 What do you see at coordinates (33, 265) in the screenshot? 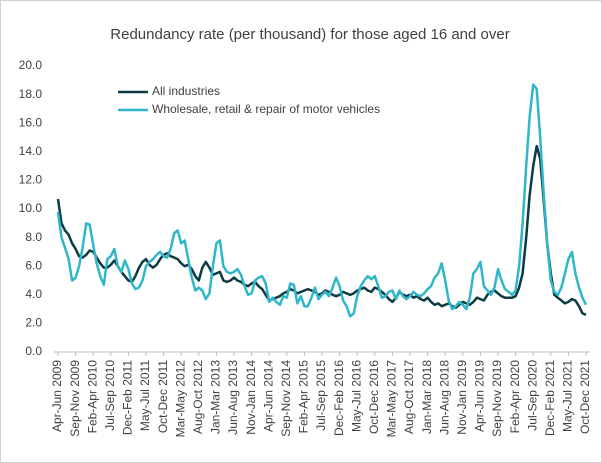
I see `y-tick-label: 6.0` at bounding box center [33, 265].